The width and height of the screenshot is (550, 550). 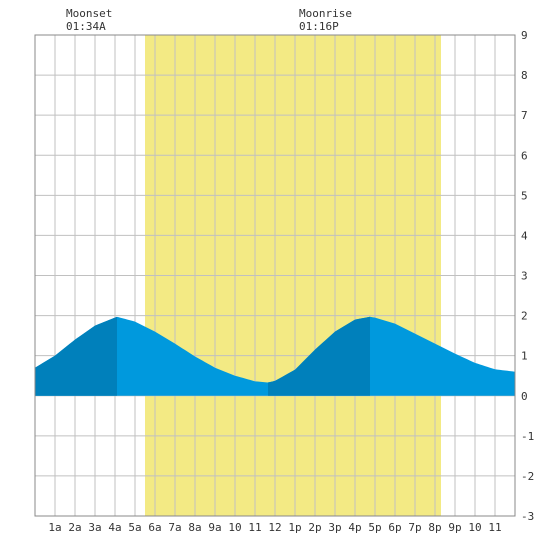 What do you see at coordinates (74, 527) in the screenshot?
I see `x-tick-label: 2a` at bounding box center [74, 527].